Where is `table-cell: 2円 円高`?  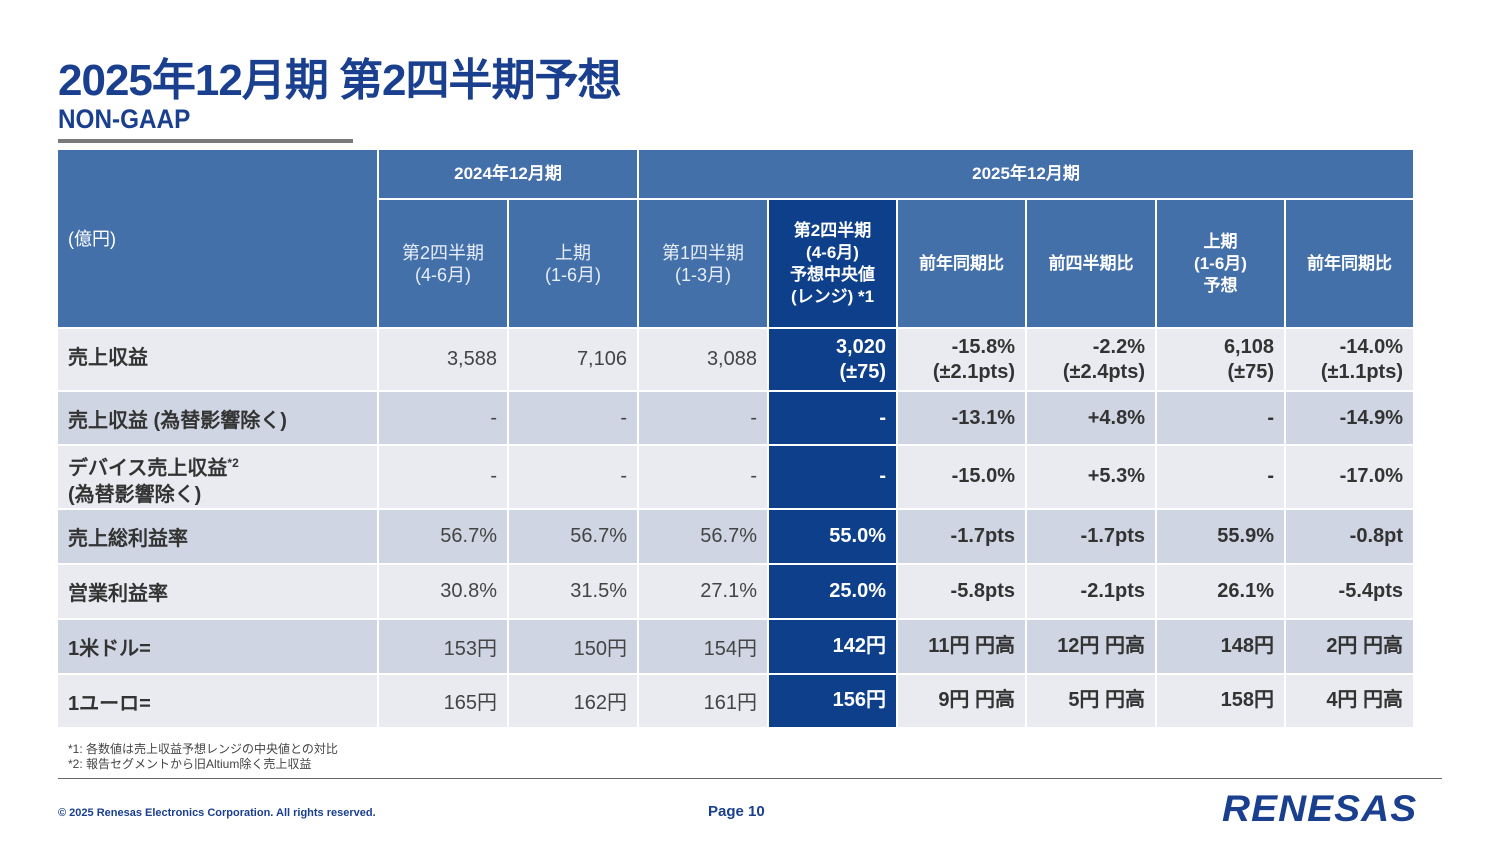
table-cell: 2円 円高 is located at coordinates (1349, 646).